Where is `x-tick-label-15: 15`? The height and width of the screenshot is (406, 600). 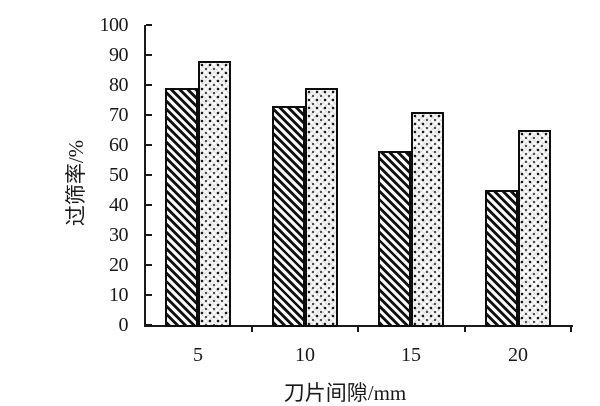 x-tick-label-15: 15 is located at coordinates (411, 355).